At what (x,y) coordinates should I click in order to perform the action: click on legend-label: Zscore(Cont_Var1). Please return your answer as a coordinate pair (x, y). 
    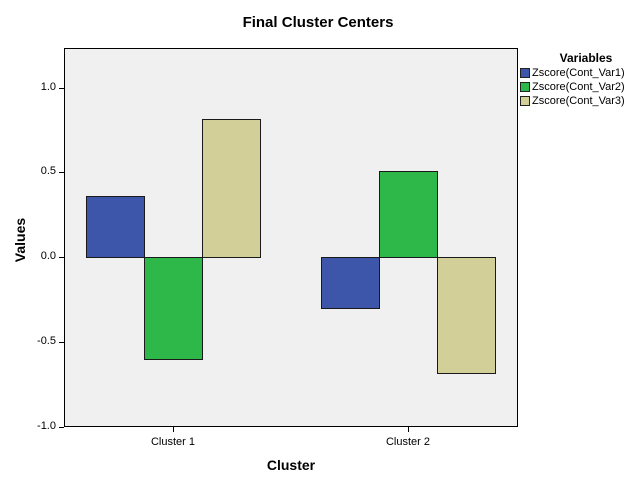
    Looking at the image, I should click on (578, 73).